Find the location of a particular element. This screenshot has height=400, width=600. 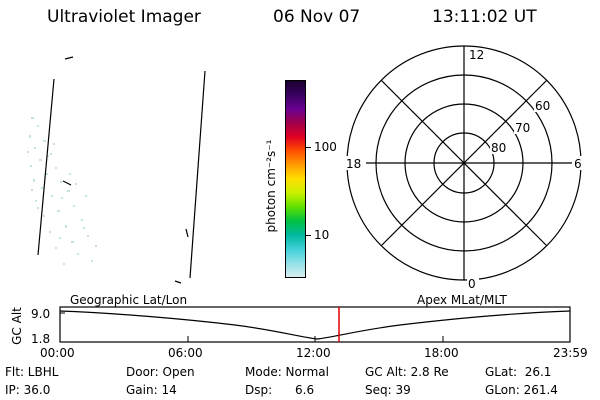

mlat-label-70: 70 is located at coordinates (522, 128).